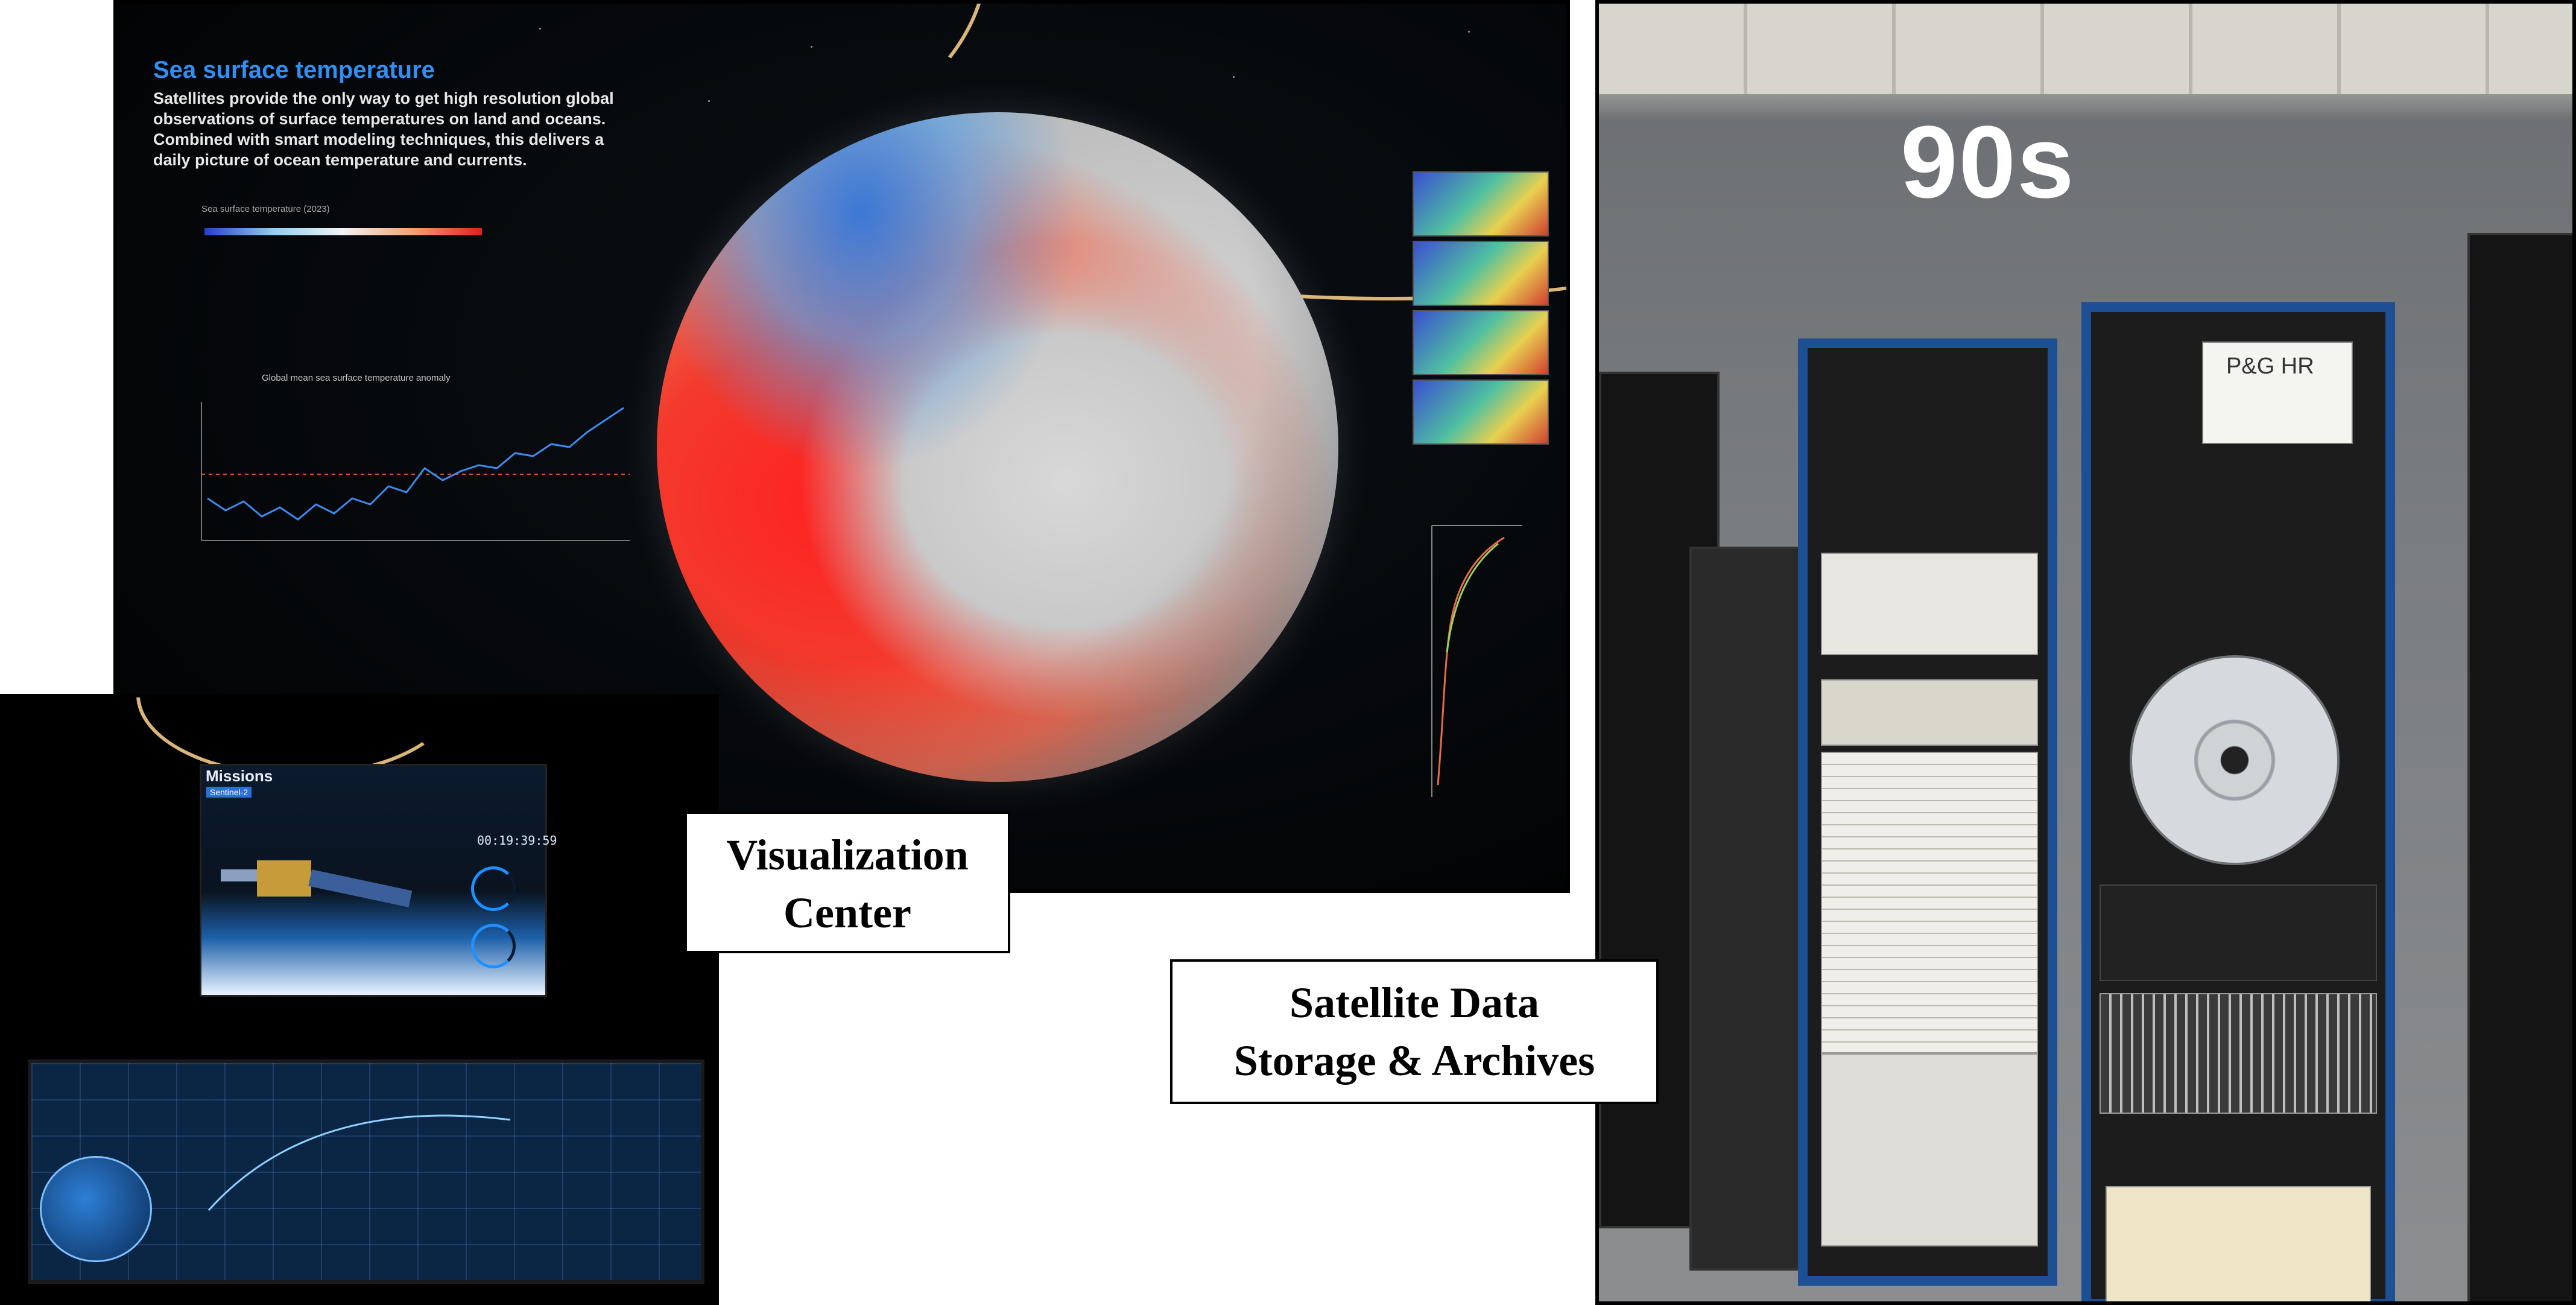 This screenshot has height=1305, width=2576. I want to click on archive-caption: Satellite Data Storage & Archives, so click(1414, 1031).